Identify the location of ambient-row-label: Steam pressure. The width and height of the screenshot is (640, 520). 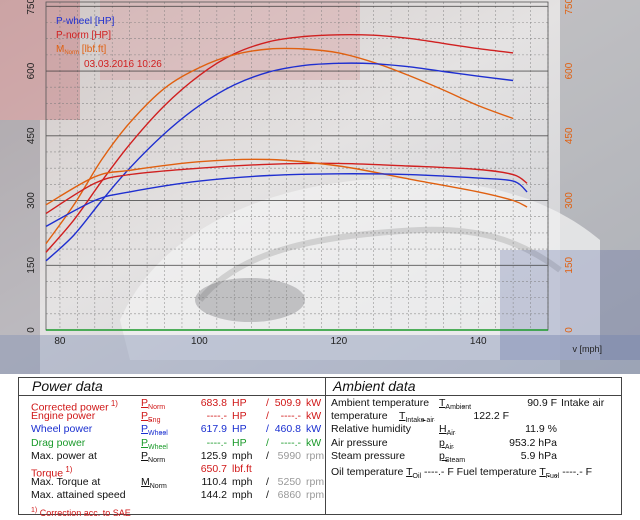
(368, 455).